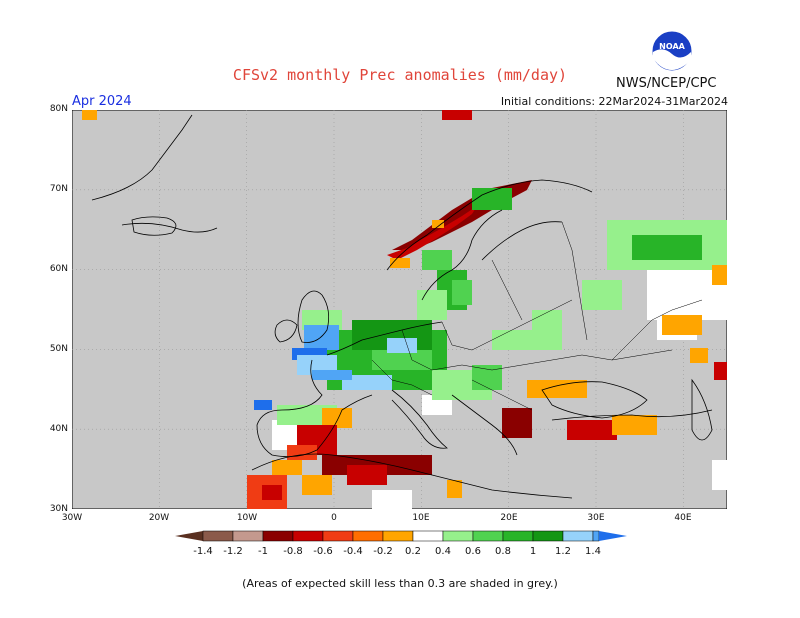 The image size is (800, 618). Describe the element at coordinates (593, 551) in the screenshot. I see `colorbar-label: 1.4` at that location.